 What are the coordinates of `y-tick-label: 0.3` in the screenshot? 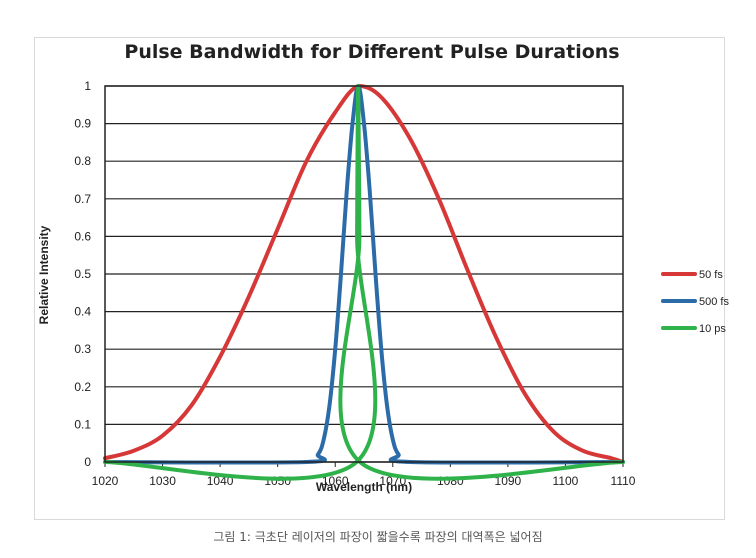 It's located at (82, 349).